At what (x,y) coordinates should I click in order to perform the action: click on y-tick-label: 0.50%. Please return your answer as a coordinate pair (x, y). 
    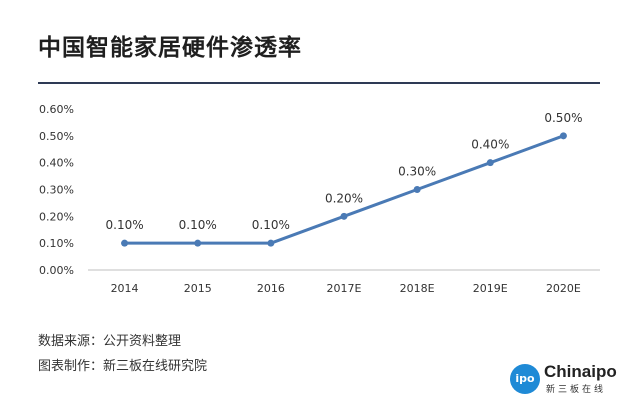
    Looking at the image, I should click on (56, 136).